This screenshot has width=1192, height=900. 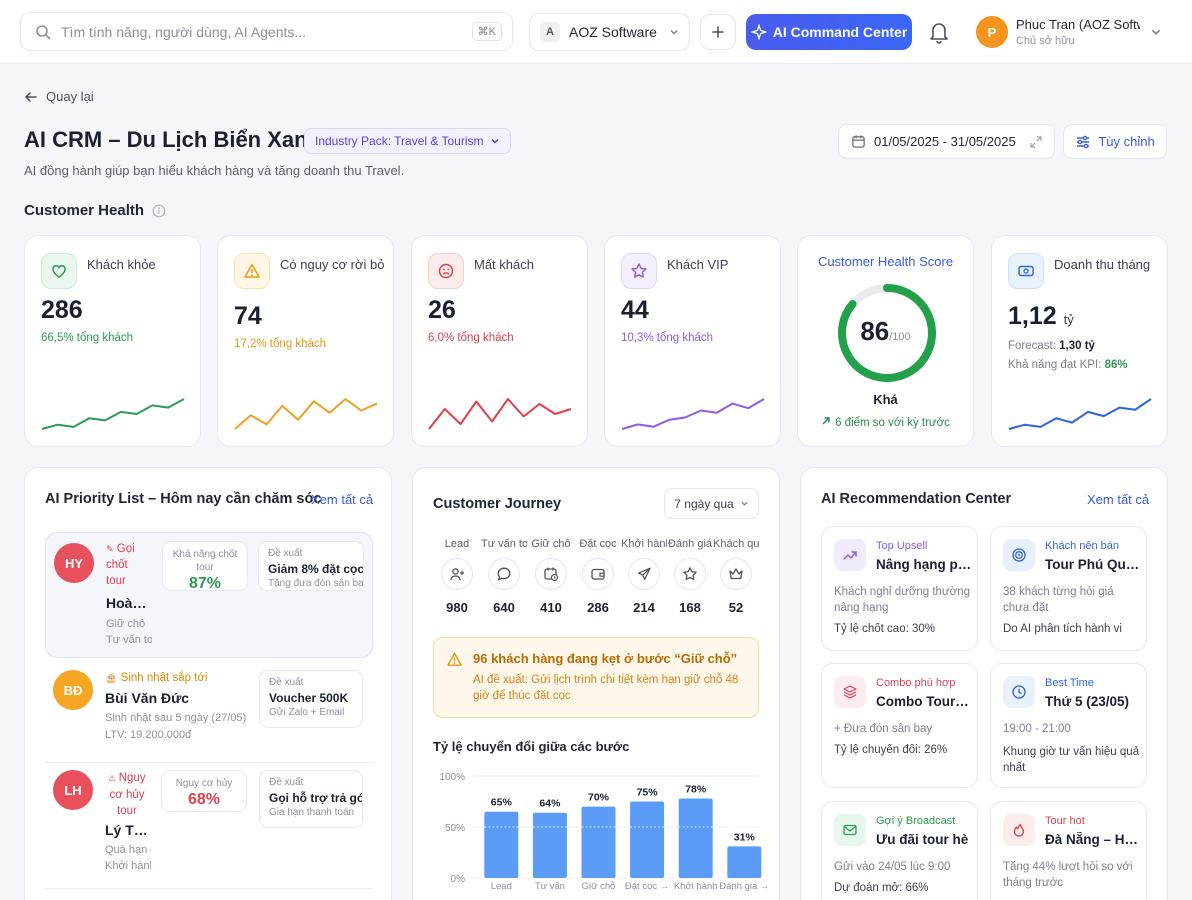 I want to click on add-button, so click(x=718, y=32).